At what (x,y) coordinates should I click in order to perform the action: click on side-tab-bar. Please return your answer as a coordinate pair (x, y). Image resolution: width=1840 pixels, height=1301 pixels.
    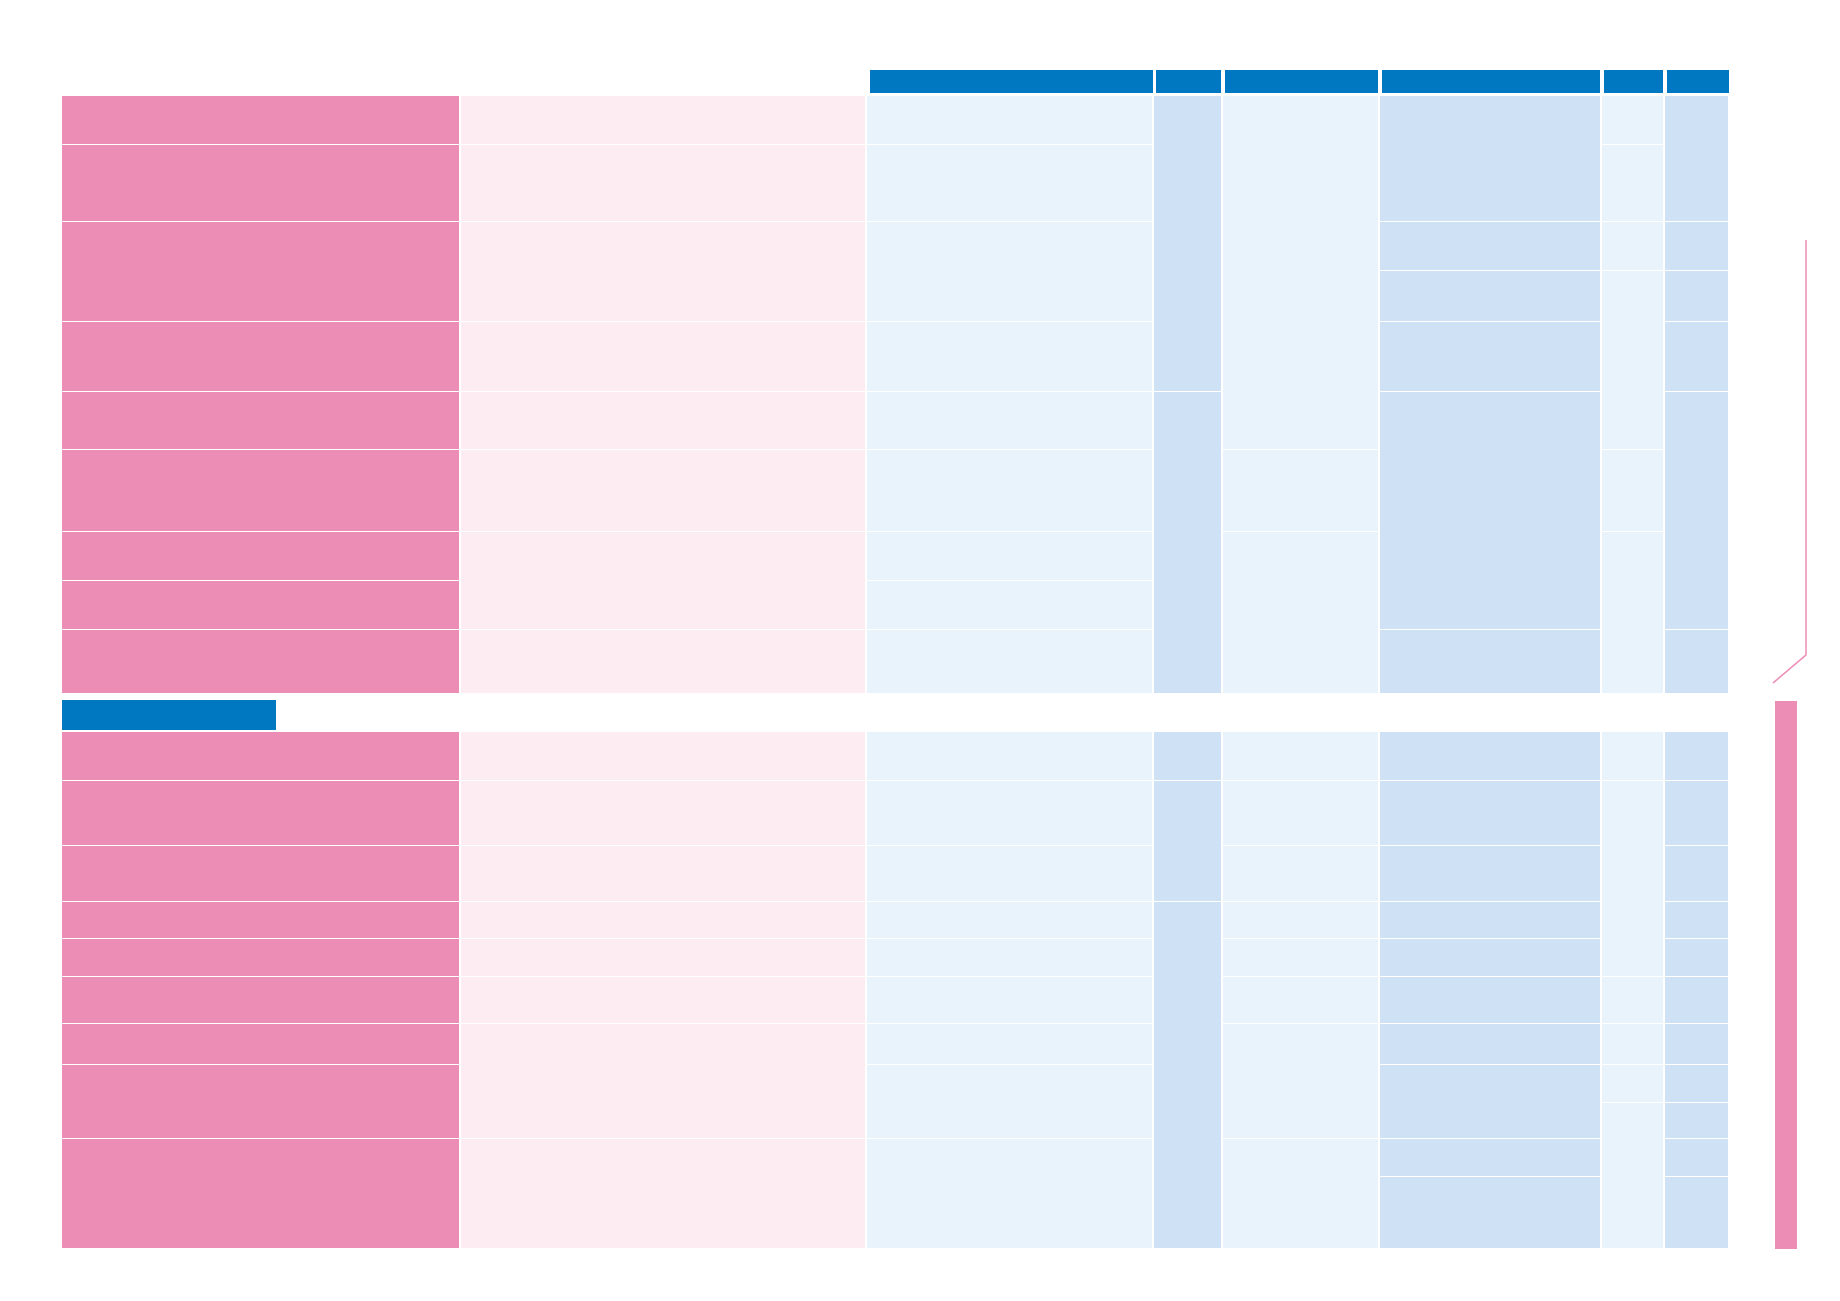
    Looking at the image, I should click on (1786, 975).